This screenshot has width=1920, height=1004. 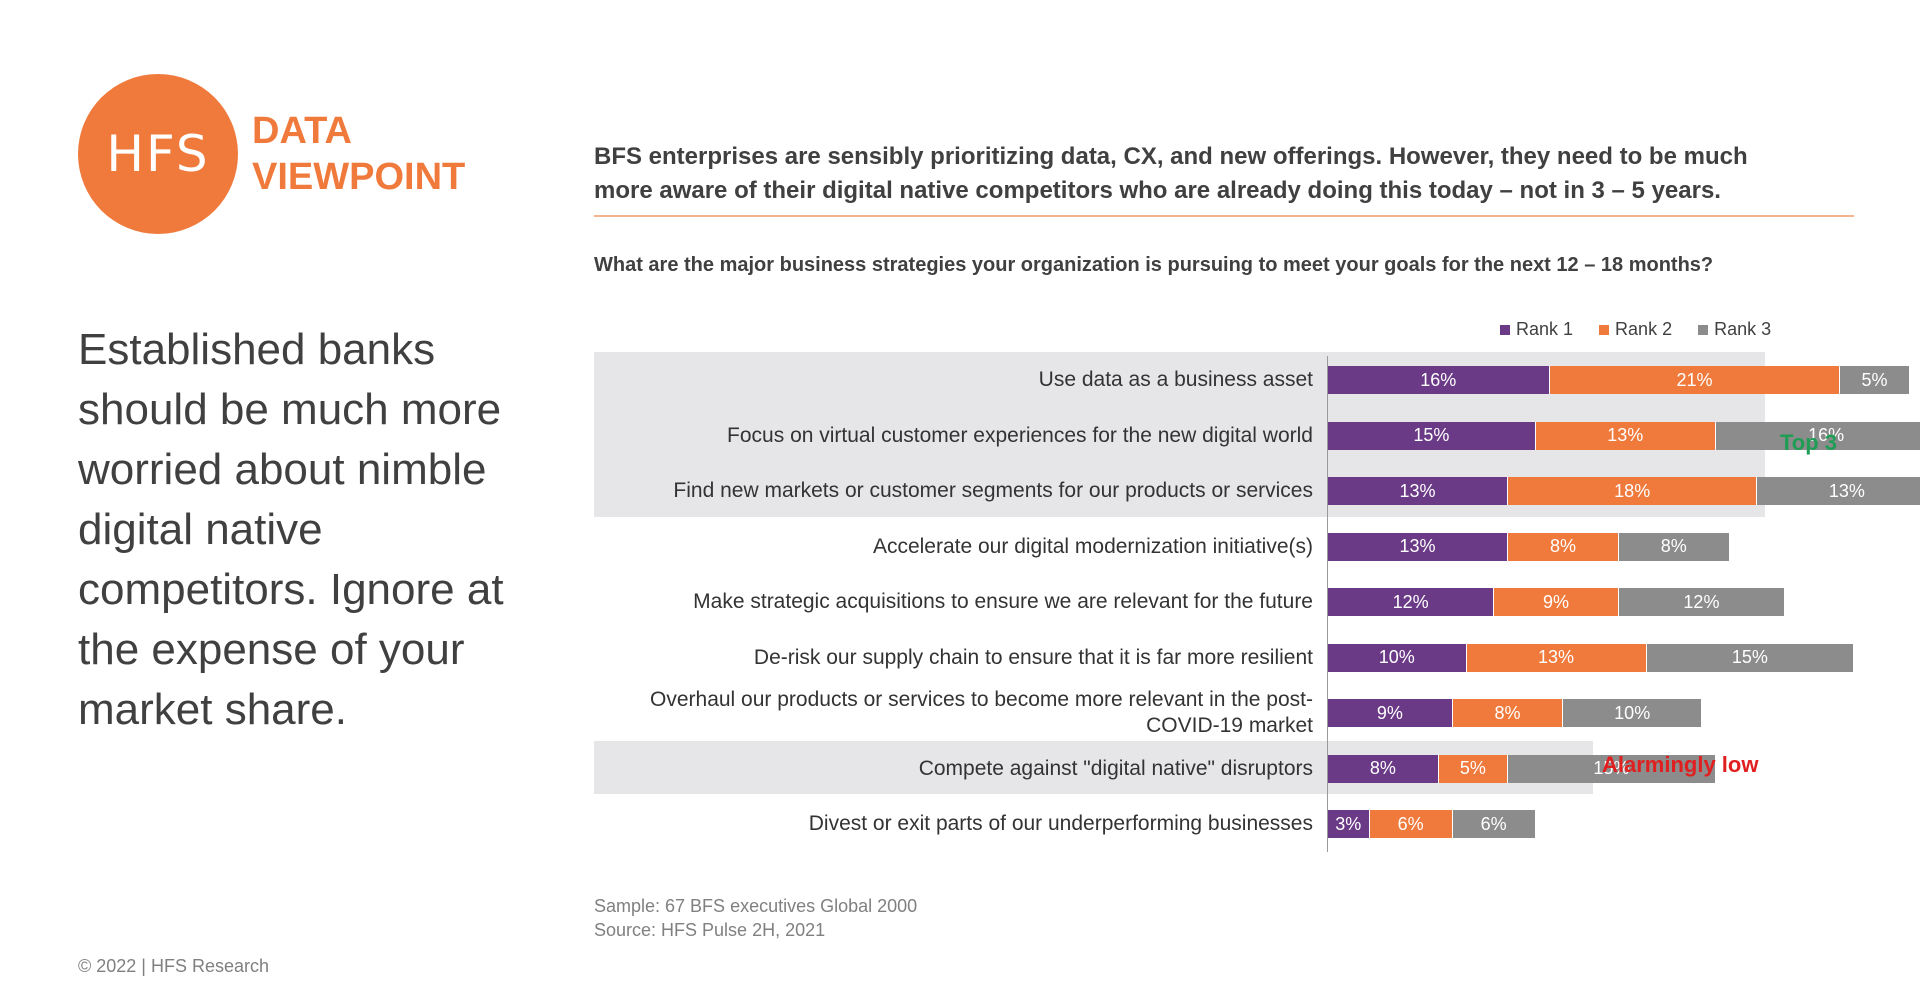 I want to click on data-label: 3%, so click(x=1348, y=823).